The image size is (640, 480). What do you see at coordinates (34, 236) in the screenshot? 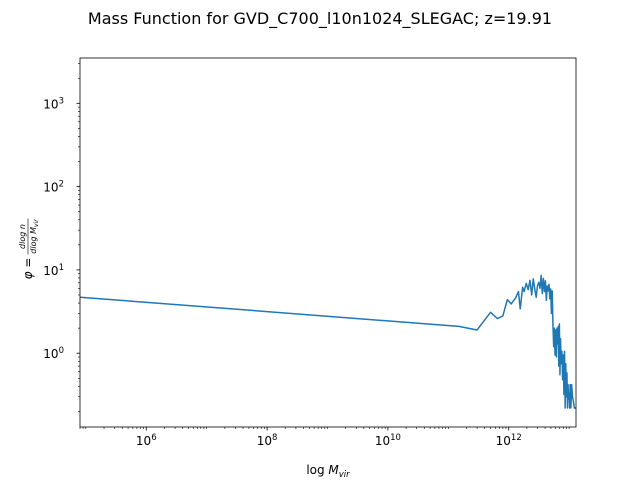
I see `svg-text: dlog Mvir` at bounding box center [34, 236].